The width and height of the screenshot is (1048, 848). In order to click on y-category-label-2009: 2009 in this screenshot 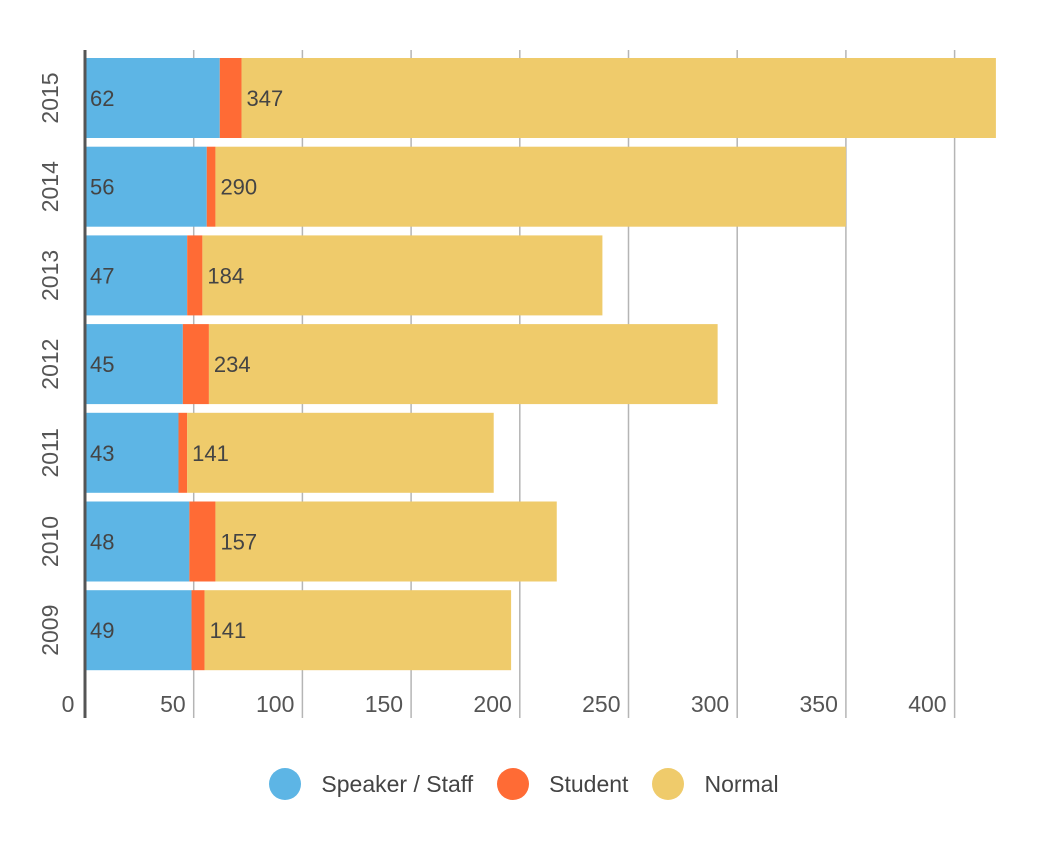, I will do `click(50, 630)`.